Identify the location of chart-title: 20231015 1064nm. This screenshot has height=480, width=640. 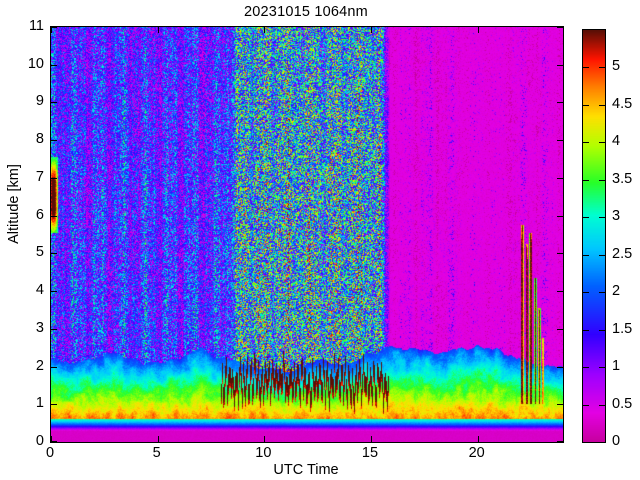
(306, 12).